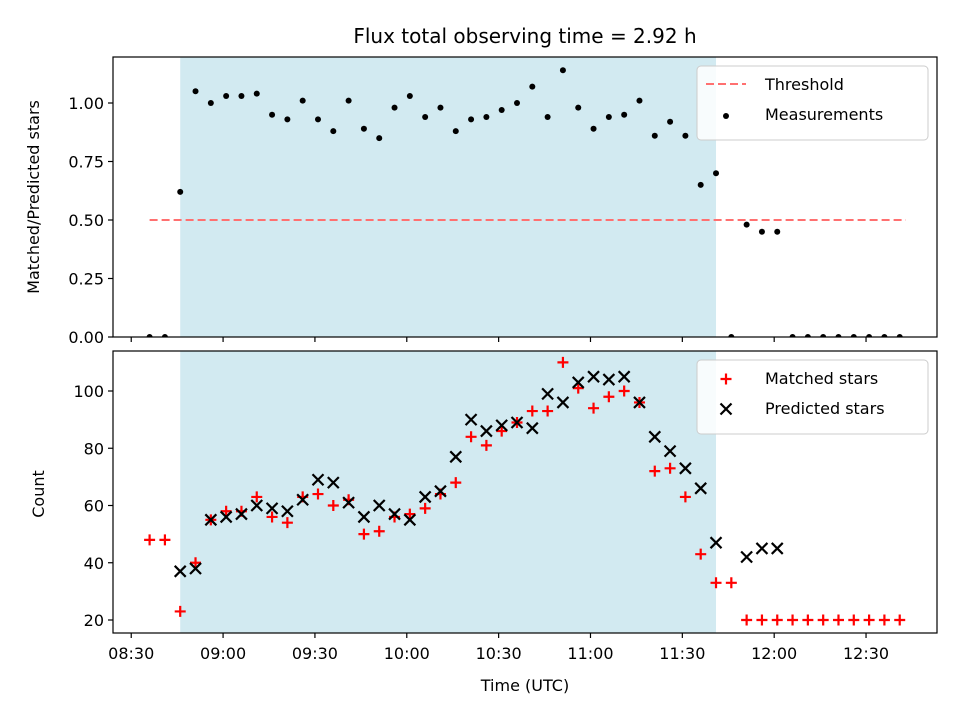 The image size is (960, 720). What do you see at coordinates (590, 653) in the screenshot?
I see `x-tick-label: 11:00` at bounding box center [590, 653].